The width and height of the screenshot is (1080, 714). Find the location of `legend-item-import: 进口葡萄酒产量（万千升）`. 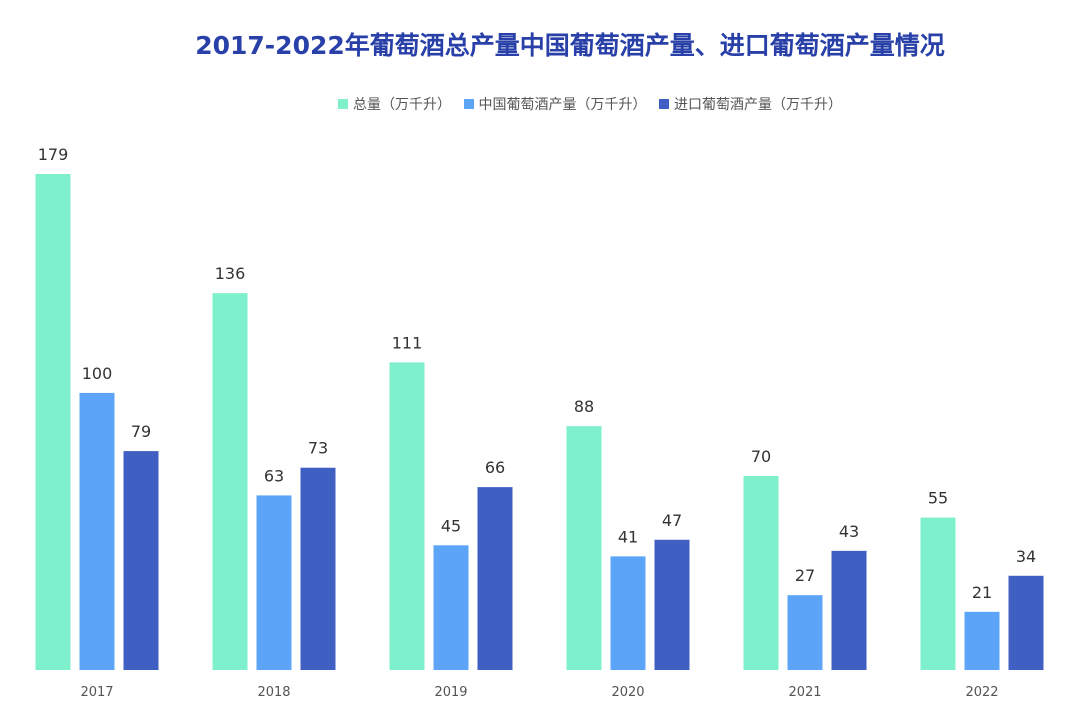

legend-item-import: 进口葡萄酒产量（万千升） is located at coordinates (750, 104).